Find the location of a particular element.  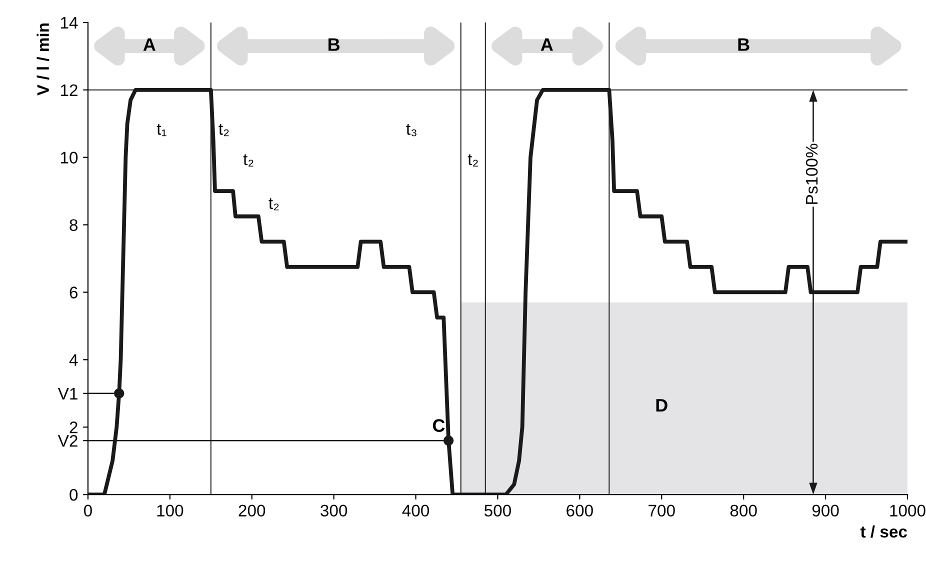

y-tick-label: 8 is located at coordinates (74, 225).